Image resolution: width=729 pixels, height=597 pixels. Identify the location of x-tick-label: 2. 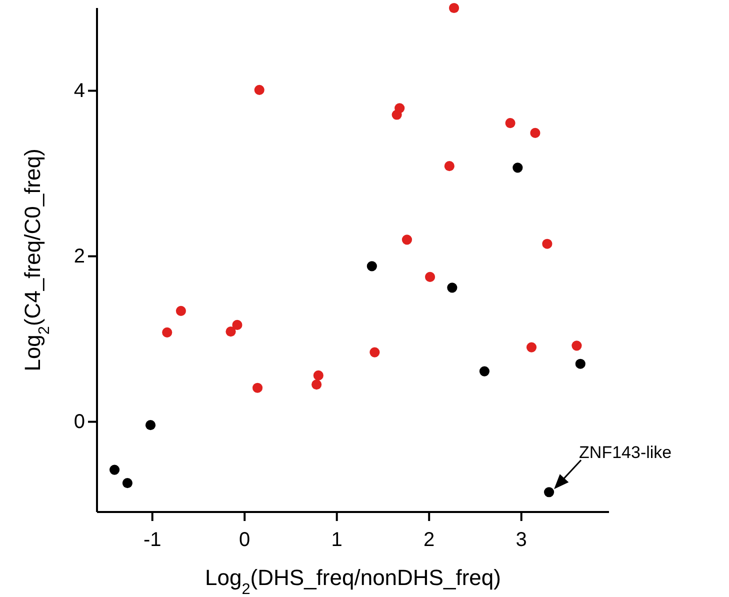
(429, 540).